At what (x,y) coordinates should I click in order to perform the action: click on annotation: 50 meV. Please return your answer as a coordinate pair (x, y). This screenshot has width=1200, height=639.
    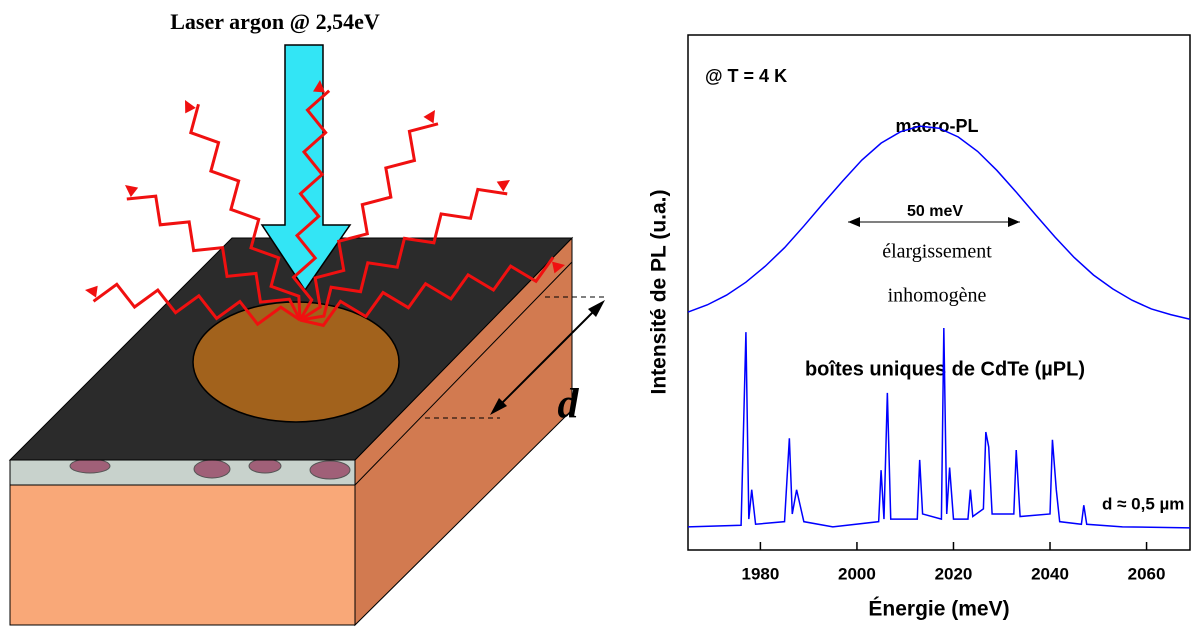
    Looking at the image, I should click on (935, 211).